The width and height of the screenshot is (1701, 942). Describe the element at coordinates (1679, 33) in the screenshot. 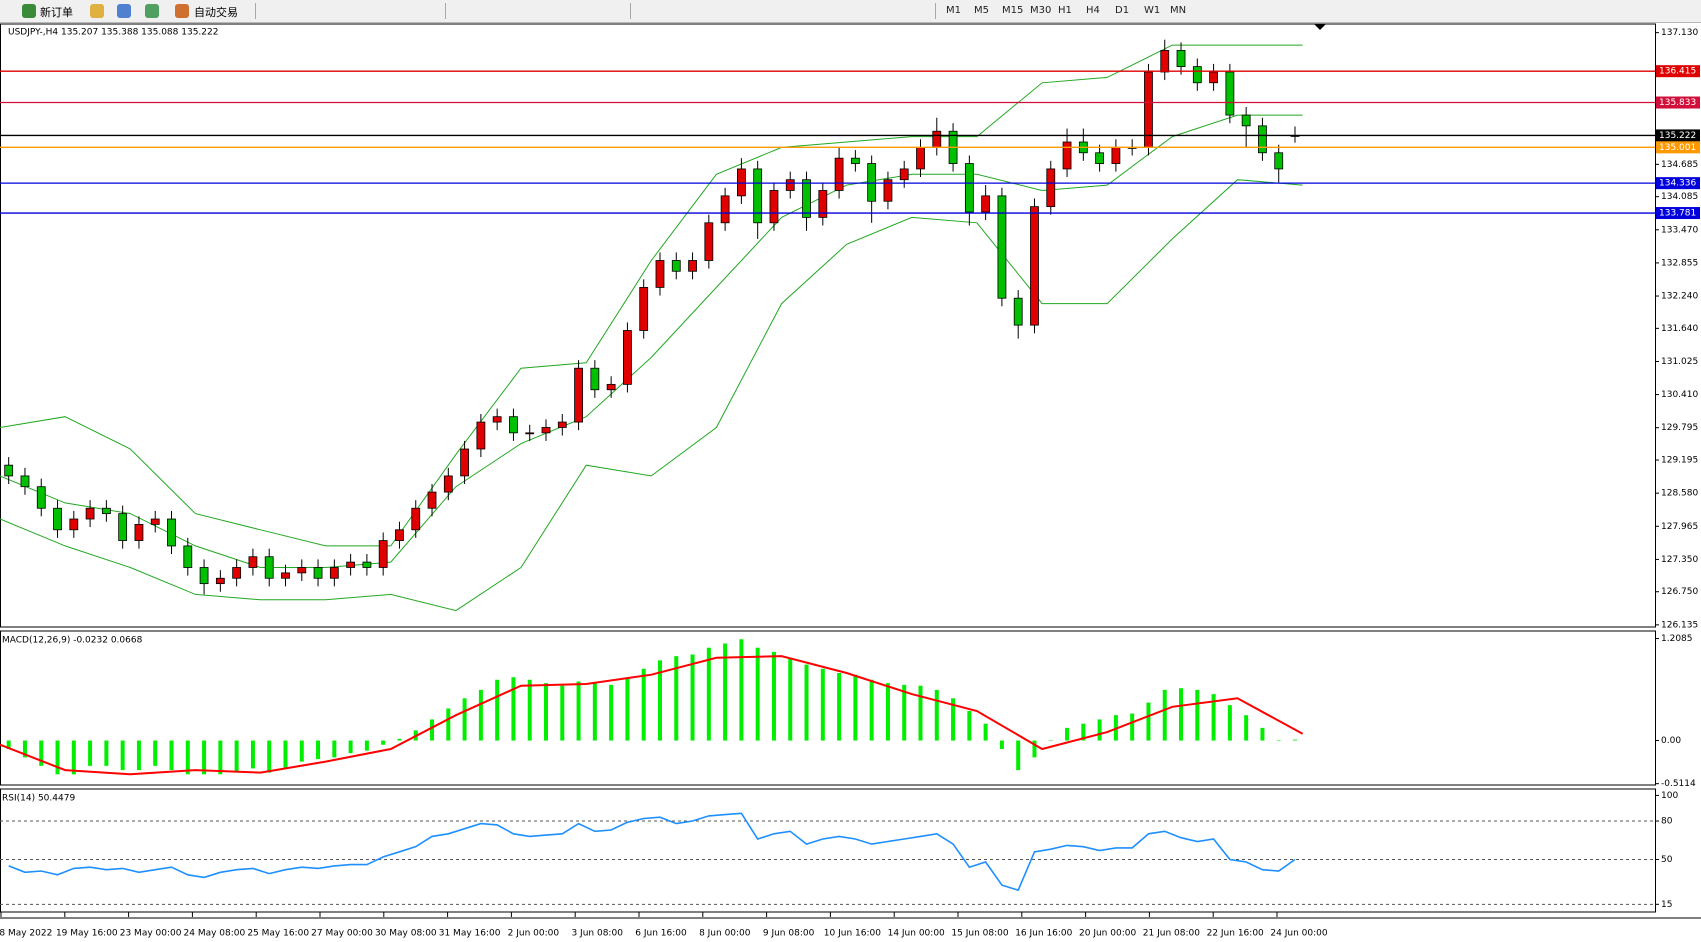

I see `y-tick-label: 137.130` at that location.